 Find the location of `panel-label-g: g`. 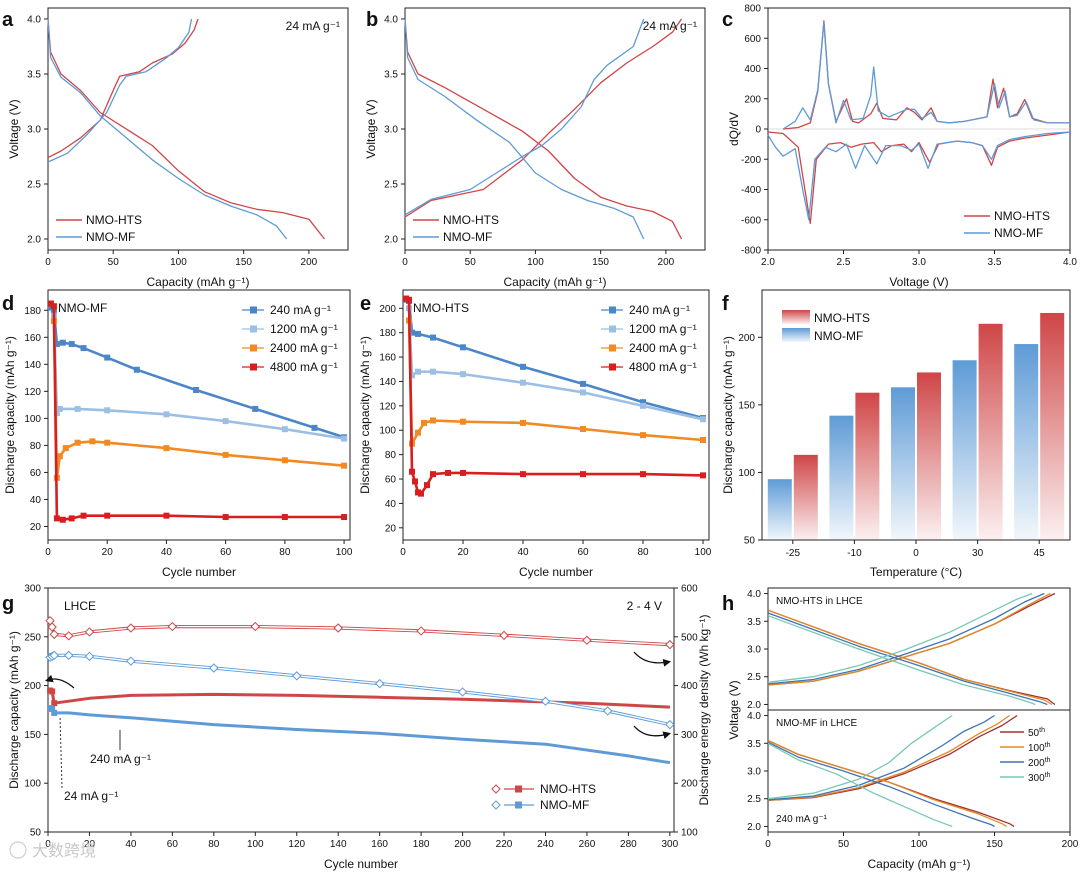

panel-label-g: g is located at coordinates (8, 604).